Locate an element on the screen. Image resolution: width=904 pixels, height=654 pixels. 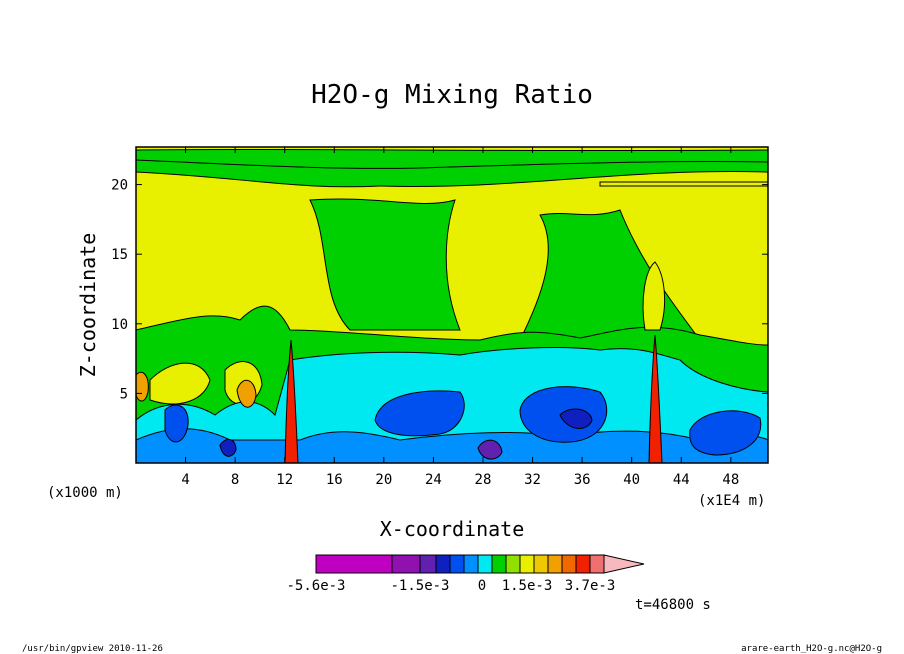
x-tick-label: 24 is located at coordinates (433, 480).